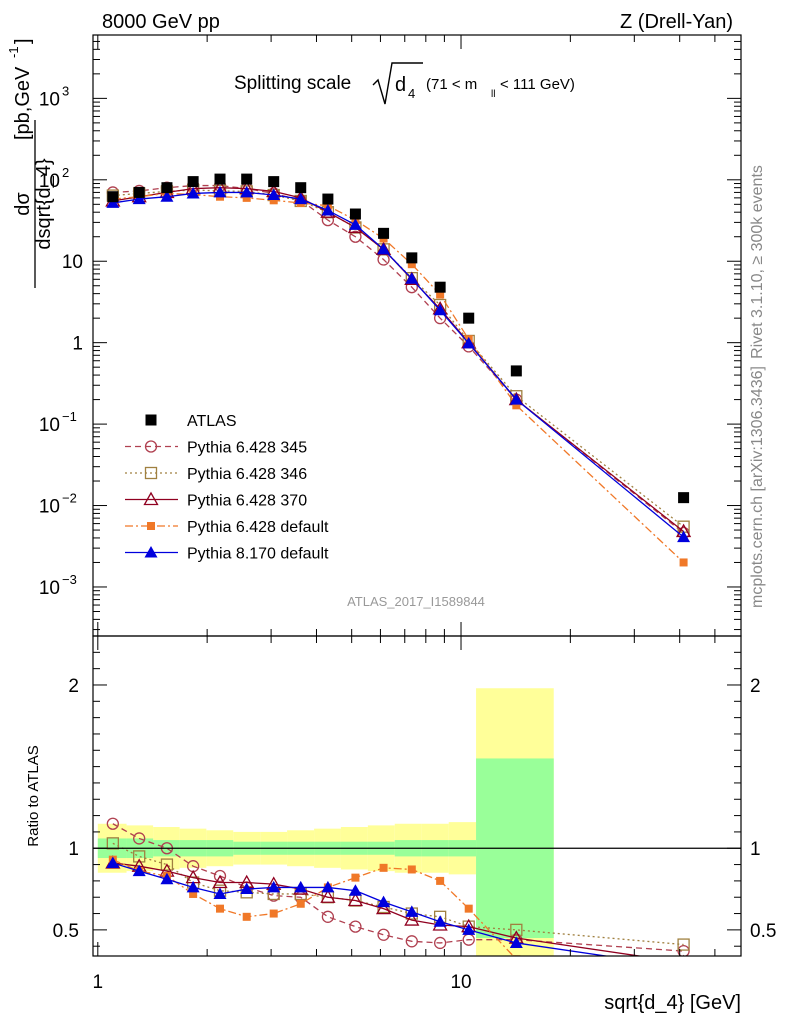 The width and height of the screenshot is (786, 1024). I want to click on ratio-tick-label-left: 0.5, so click(66, 931).